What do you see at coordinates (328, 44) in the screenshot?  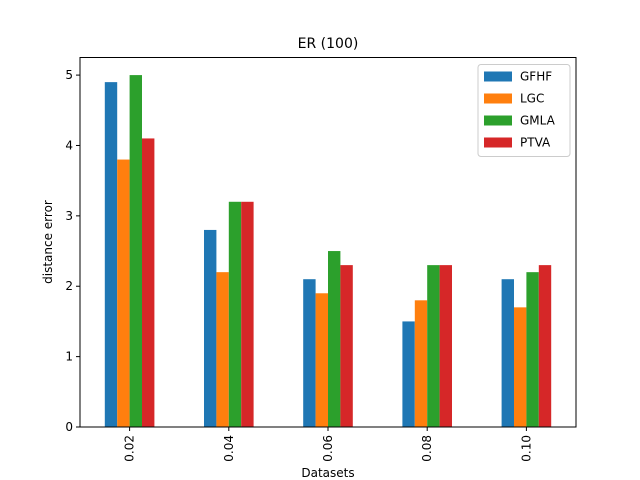 I see `chart-title: ER (100)` at bounding box center [328, 44].